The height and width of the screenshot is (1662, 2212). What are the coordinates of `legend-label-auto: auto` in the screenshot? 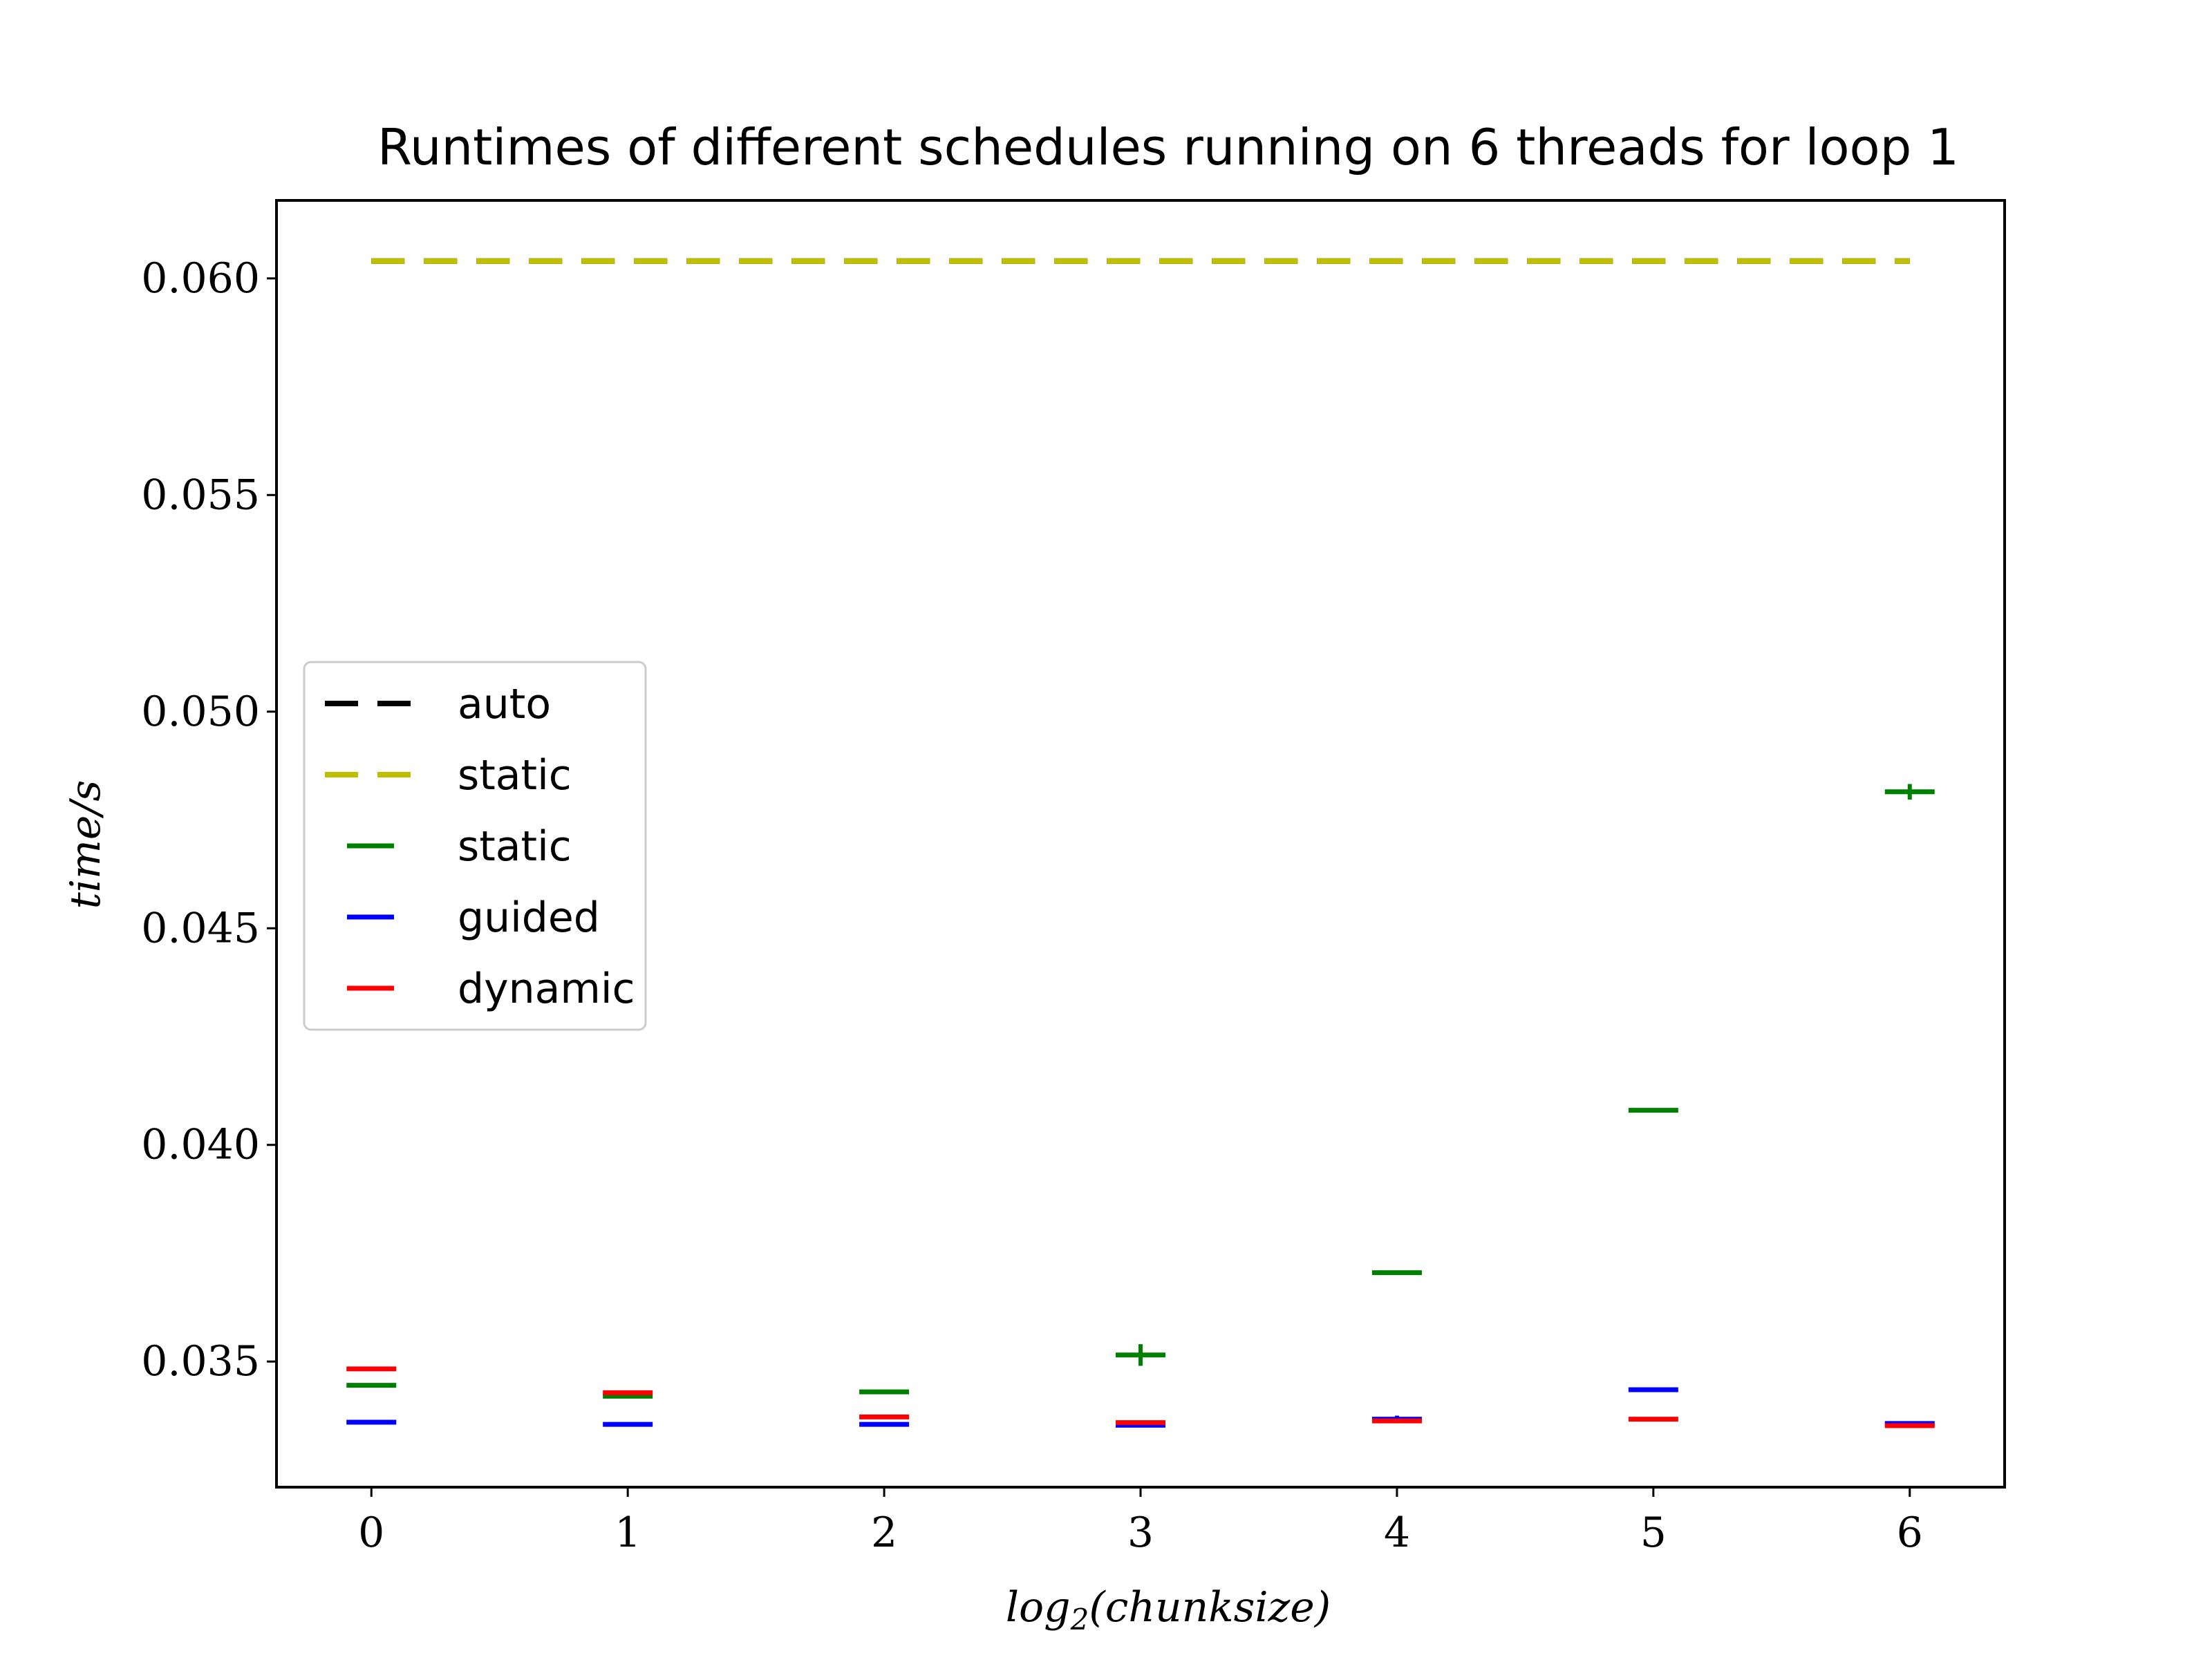 It's located at (504, 704).